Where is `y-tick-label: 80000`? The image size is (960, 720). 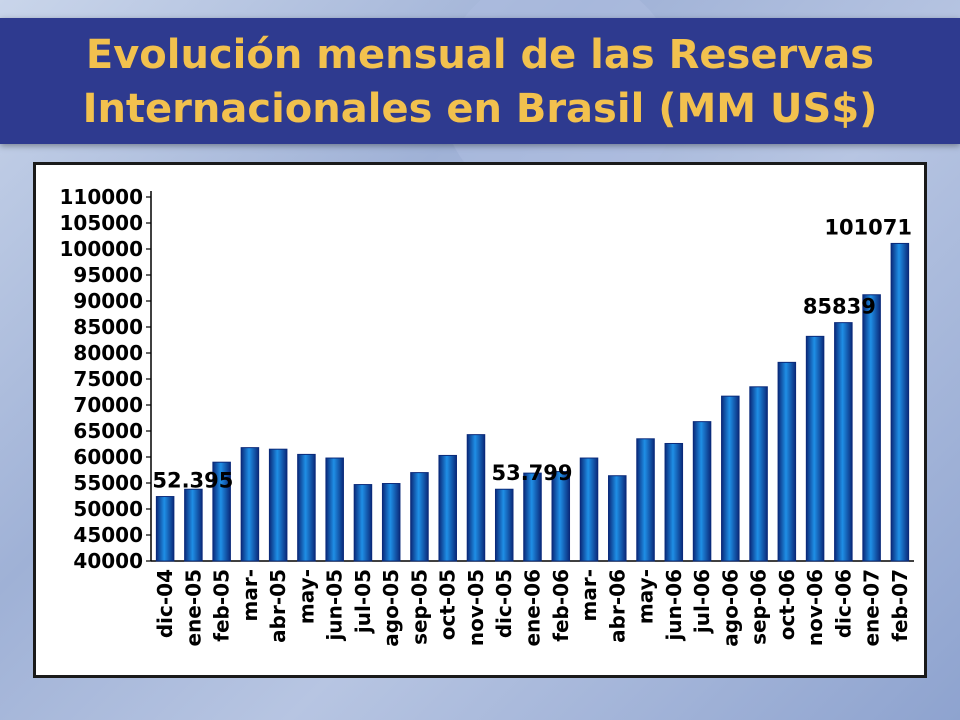
y-tick-label: 80000 is located at coordinates (108, 353).